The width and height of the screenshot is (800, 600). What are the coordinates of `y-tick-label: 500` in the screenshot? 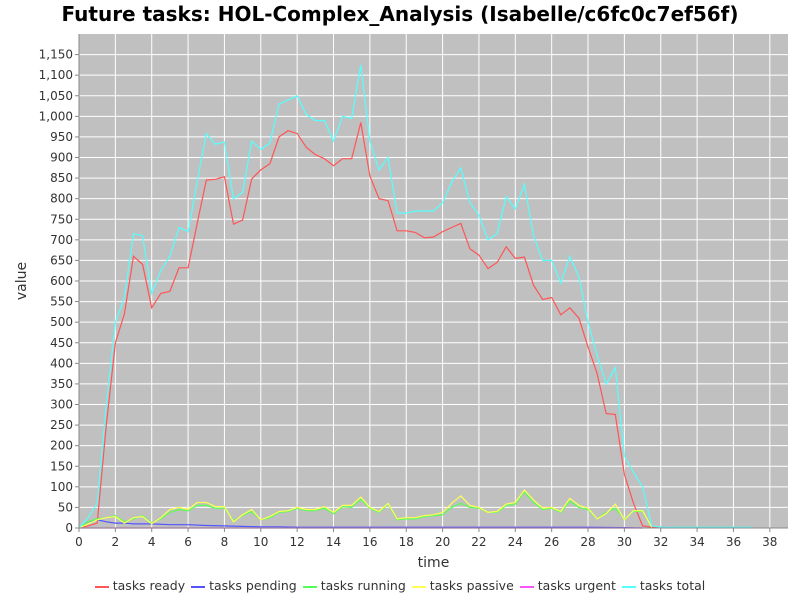 It's located at (61, 322).